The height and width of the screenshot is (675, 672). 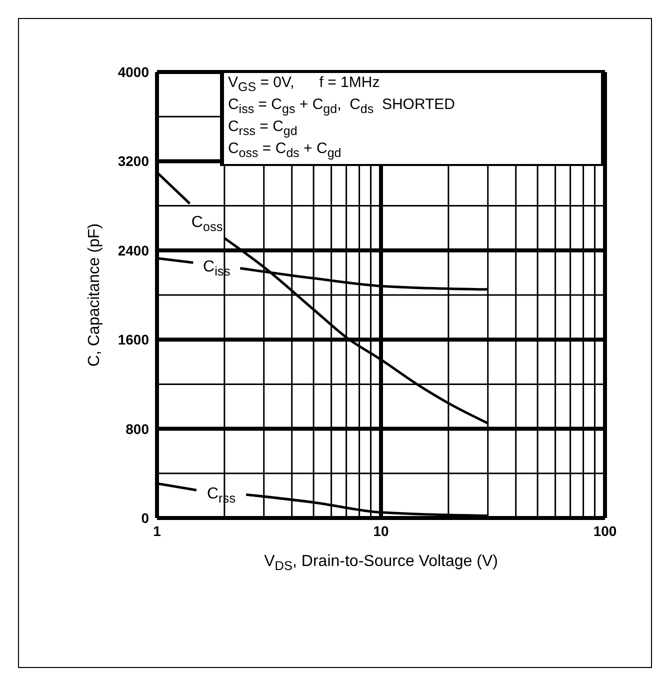 I want to click on annotation: C$_{rss}$ = C$_{gd}$, so click(x=263, y=129).